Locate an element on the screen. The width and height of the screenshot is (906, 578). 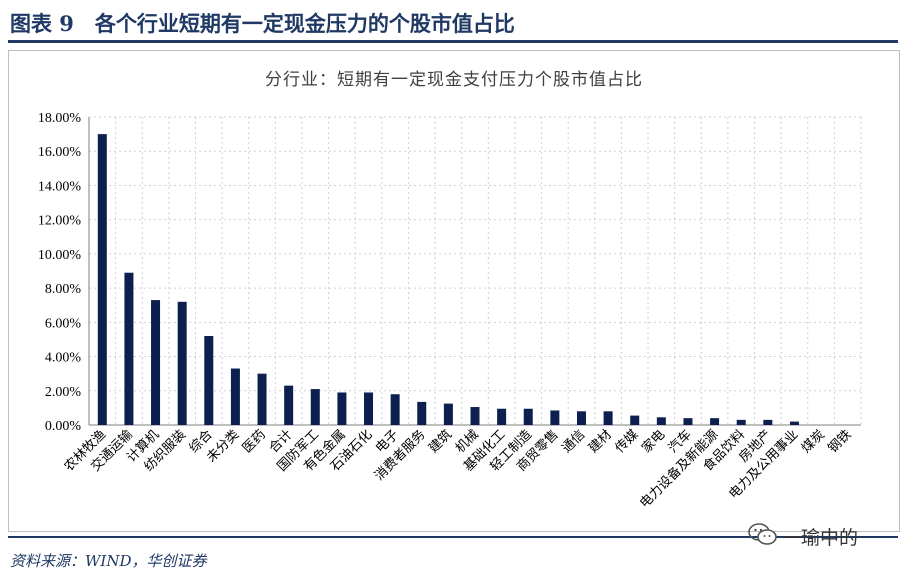
chart-title: 分行业：短期有一定现金支付压力个股市值占比 is located at coordinates (454, 80).